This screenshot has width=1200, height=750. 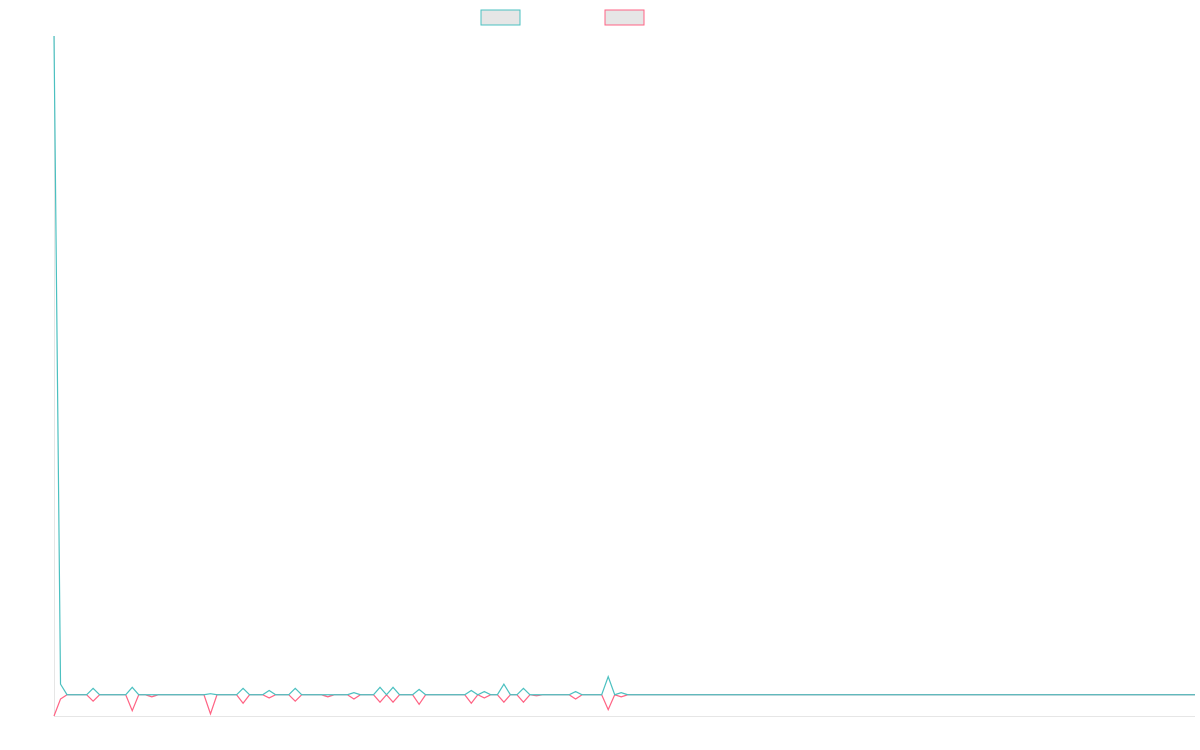 I want to click on series-line, so click(x=624, y=705).